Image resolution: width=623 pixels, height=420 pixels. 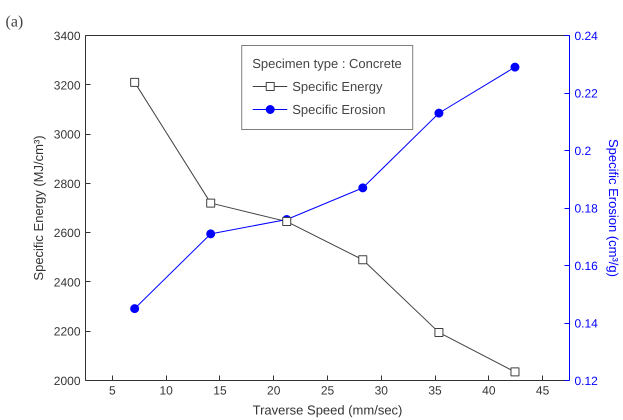 I want to click on y-tick-label: 2800, so click(x=67, y=183).